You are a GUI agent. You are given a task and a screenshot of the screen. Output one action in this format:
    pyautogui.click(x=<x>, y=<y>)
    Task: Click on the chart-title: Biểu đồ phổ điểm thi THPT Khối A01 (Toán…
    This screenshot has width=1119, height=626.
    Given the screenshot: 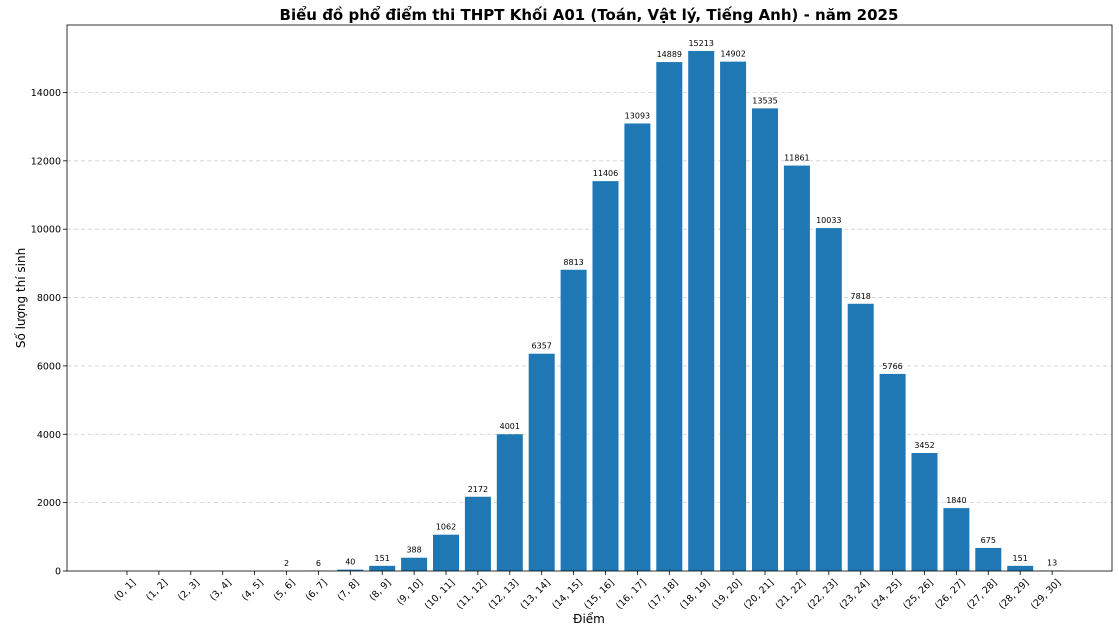 What is the action you would take?
    pyautogui.click(x=589, y=14)
    